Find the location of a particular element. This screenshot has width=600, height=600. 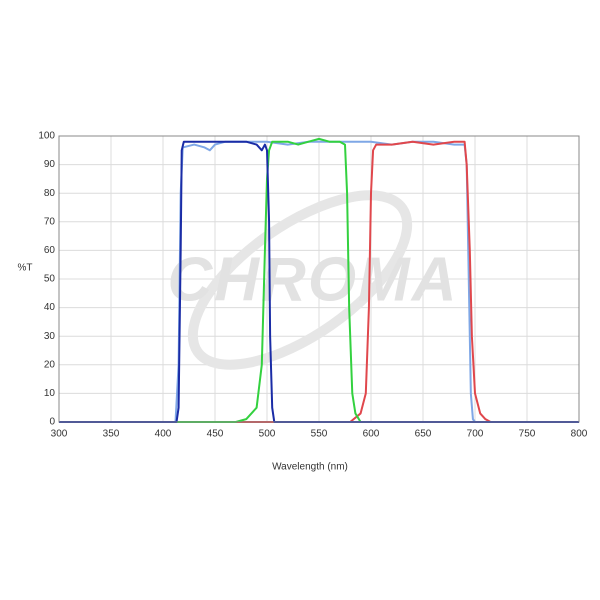

x-tick-label: 550 is located at coordinates (319, 434).